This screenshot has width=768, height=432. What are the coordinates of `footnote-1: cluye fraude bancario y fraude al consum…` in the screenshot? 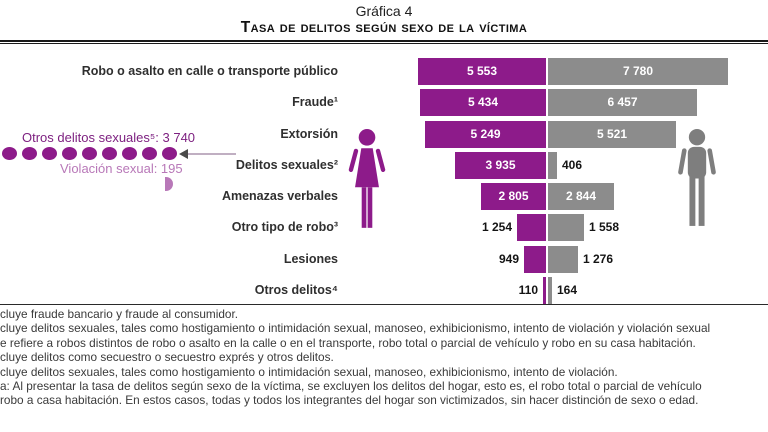 It's located at (119, 314).